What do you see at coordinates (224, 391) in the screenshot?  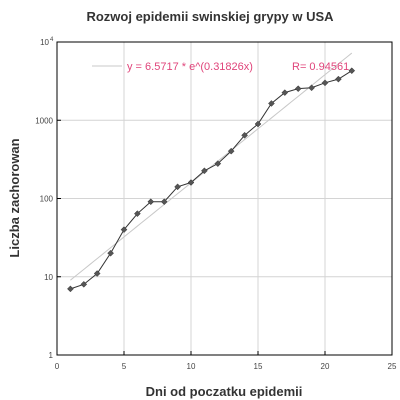 I see `x-axis-label: Dni od poczatku epidemii` at bounding box center [224, 391].